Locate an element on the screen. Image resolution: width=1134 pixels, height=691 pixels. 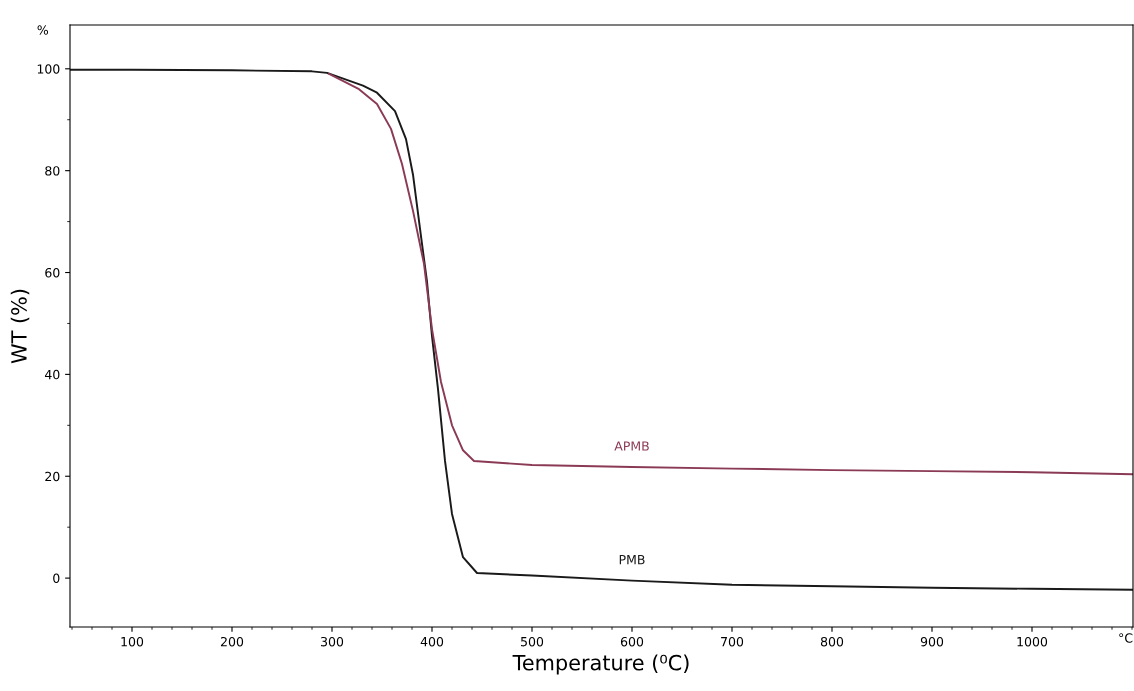
x-tick-label: 300 is located at coordinates (332, 641).